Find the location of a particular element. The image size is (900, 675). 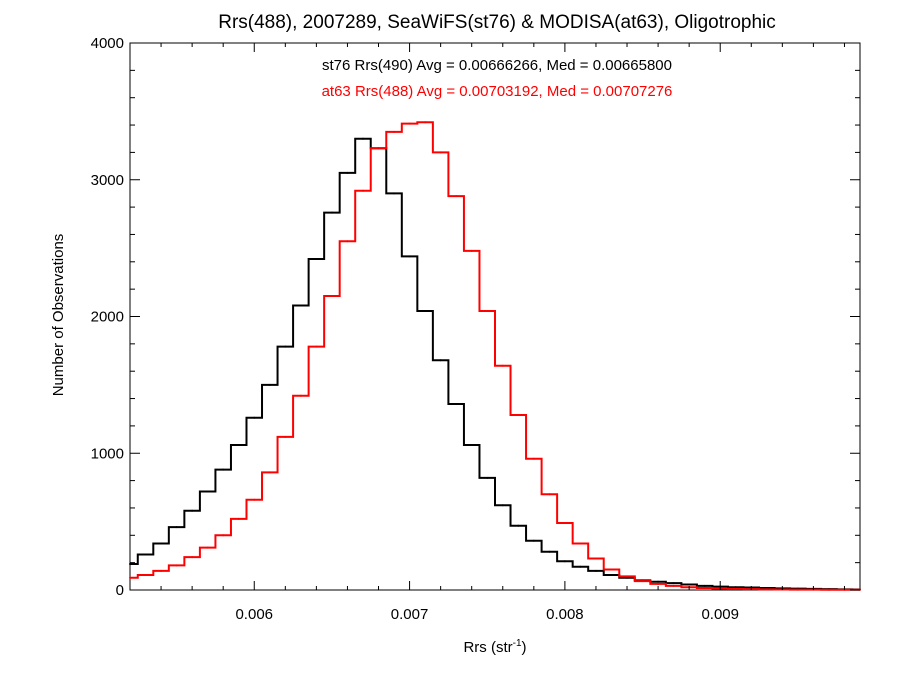

x-tick-label: 0.006 is located at coordinates (254, 614).